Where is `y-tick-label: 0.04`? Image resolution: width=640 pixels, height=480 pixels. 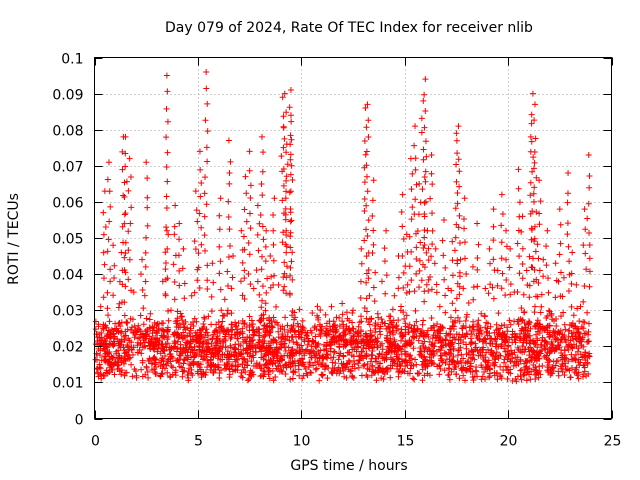 y-tick-label: 0.04 is located at coordinates (67, 276).